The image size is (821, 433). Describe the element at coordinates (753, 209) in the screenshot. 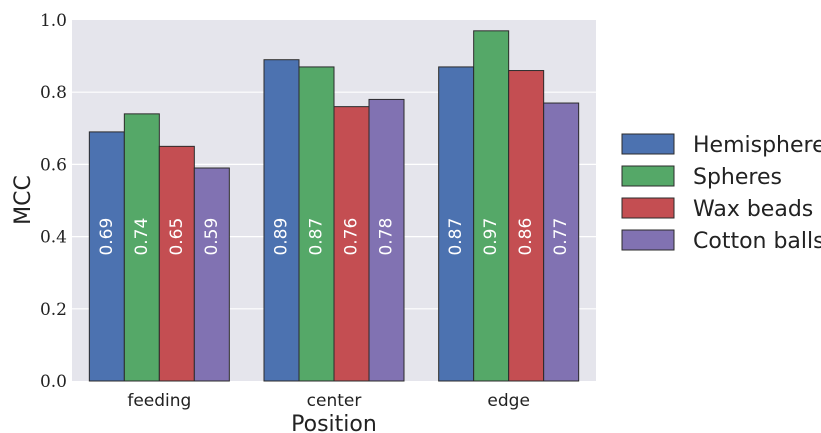

I see `legend-label: Wax beads` at that location.